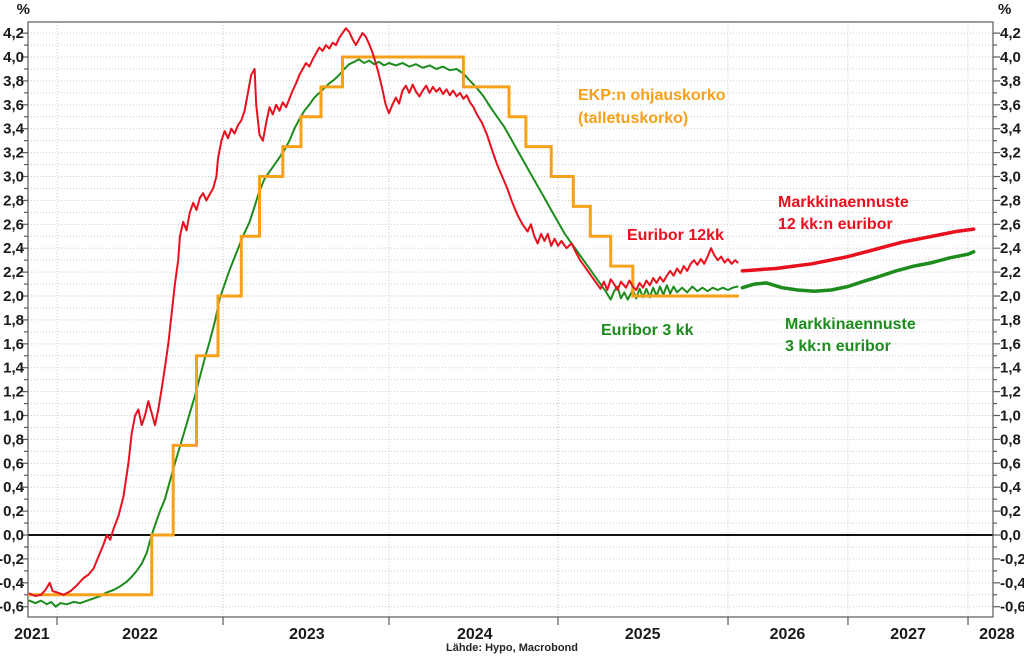 This screenshot has height=660, width=1024. What do you see at coordinates (838, 346) in the screenshot?
I see `annotation-line: 3 kk:n euribor` at bounding box center [838, 346].